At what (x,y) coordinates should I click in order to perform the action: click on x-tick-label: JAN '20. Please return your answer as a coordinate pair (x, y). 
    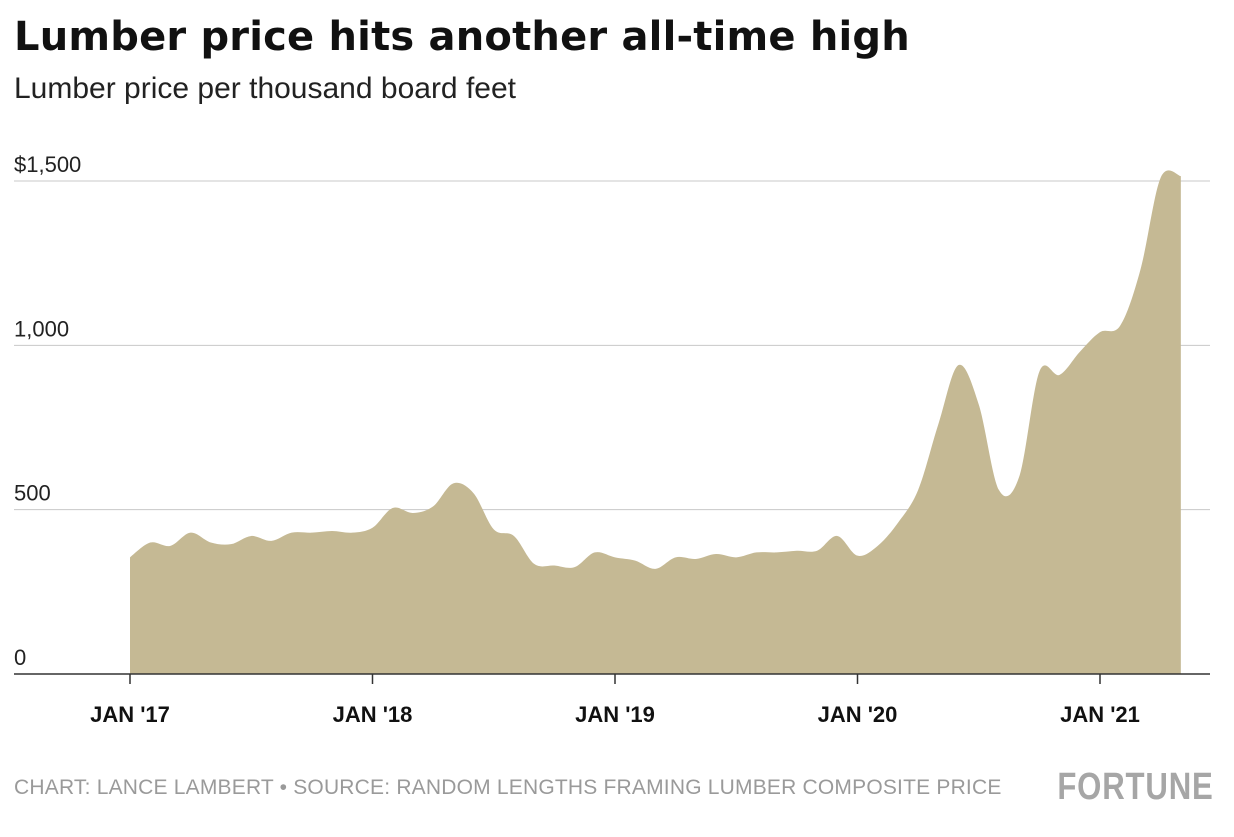
    Looking at the image, I should click on (858, 714).